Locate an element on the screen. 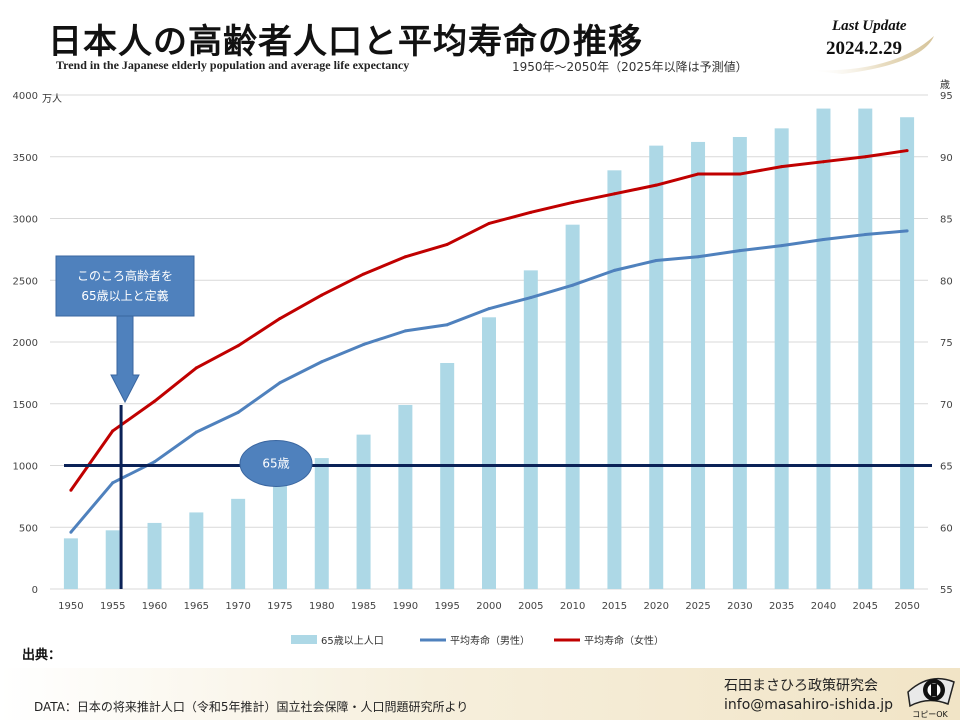 This screenshot has height=720, width=960. y-right-tick-label: 55 is located at coordinates (946, 590).